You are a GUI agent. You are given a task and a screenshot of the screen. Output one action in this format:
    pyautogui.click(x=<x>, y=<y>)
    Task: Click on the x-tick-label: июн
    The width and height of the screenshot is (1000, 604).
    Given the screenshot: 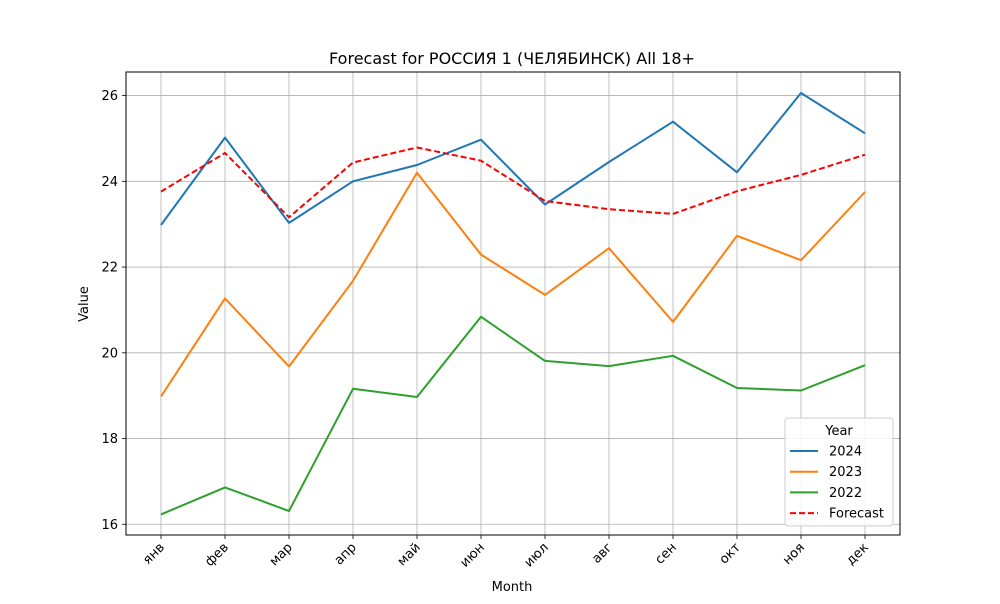 What is the action you would take?
    pyautogui.click(x=472, y=555)
    